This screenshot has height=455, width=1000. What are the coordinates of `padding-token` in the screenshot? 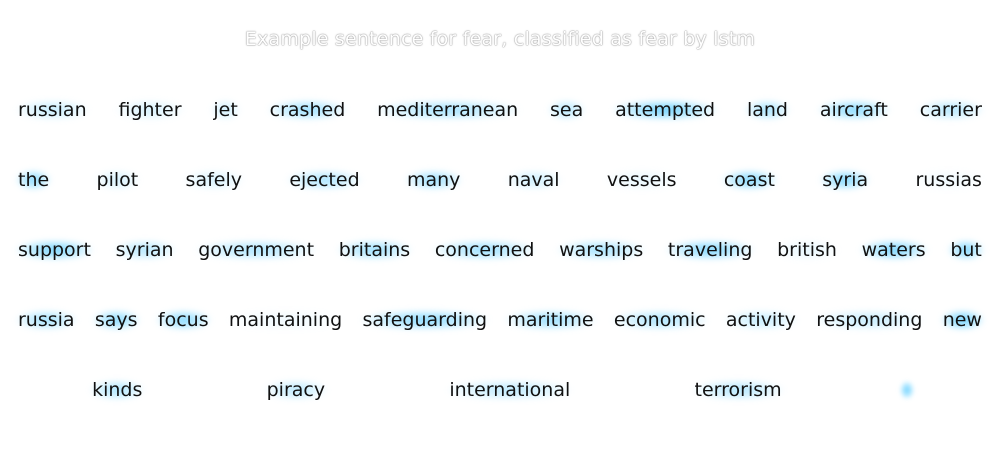 It's located at (907, 390).